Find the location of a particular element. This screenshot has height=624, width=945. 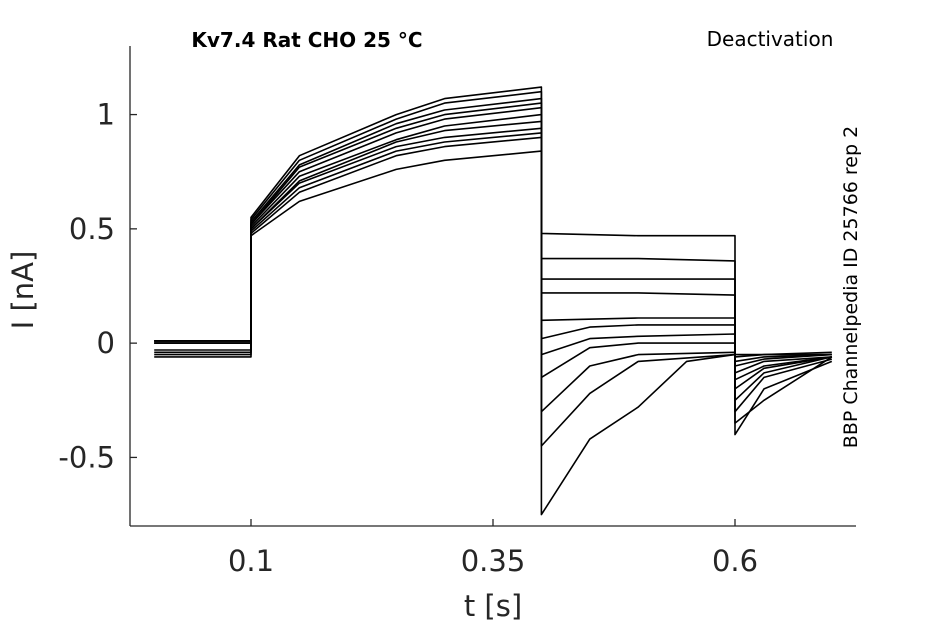

y-axis-label: I [nA] is located at coordinates (23, 290).